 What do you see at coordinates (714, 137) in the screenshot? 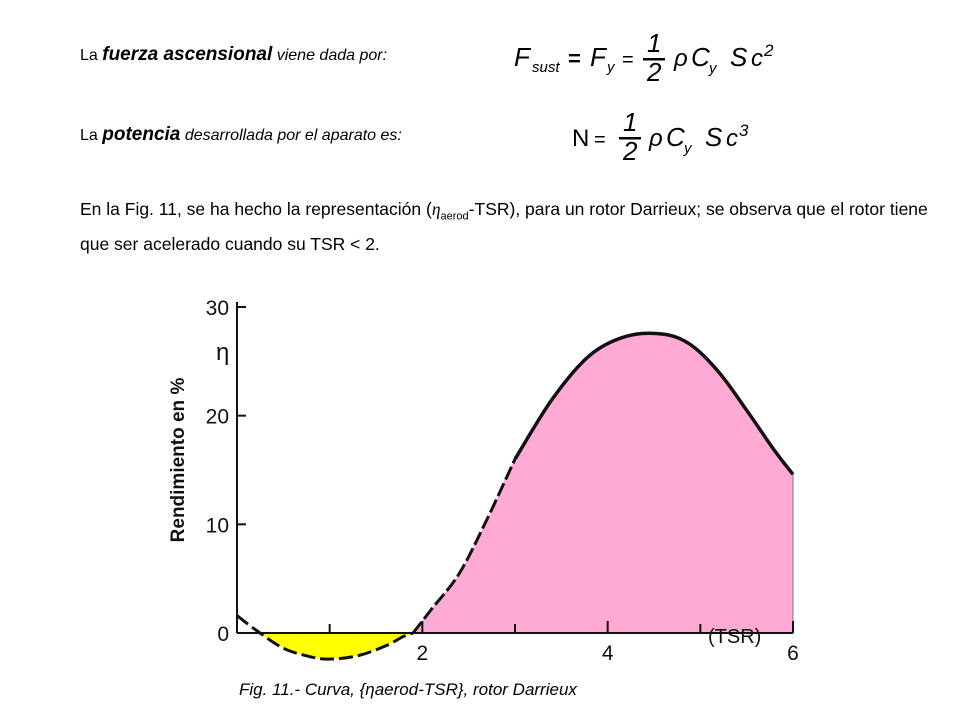
I see `formula2-s: S` at bounding box center [714, 137].